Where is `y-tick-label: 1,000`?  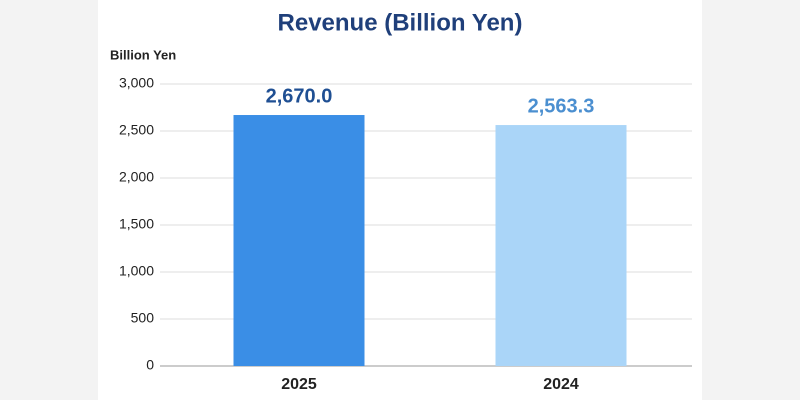
y-tick-label: 1,000 is located at coordinates (136, 271).